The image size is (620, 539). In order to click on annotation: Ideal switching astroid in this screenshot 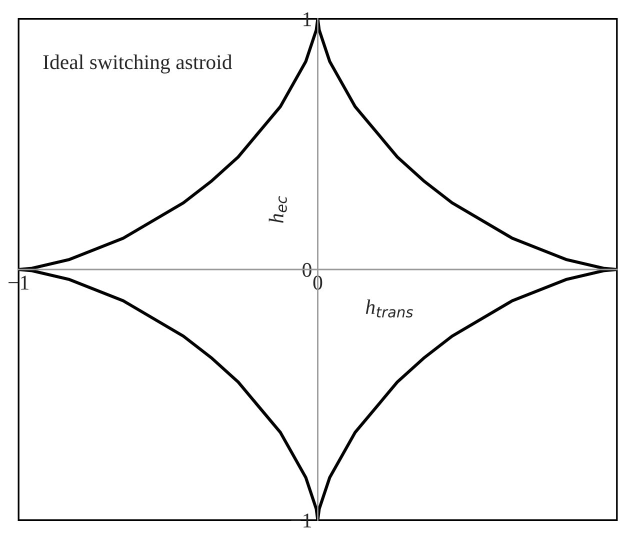, I will do `click(137, 64)`.